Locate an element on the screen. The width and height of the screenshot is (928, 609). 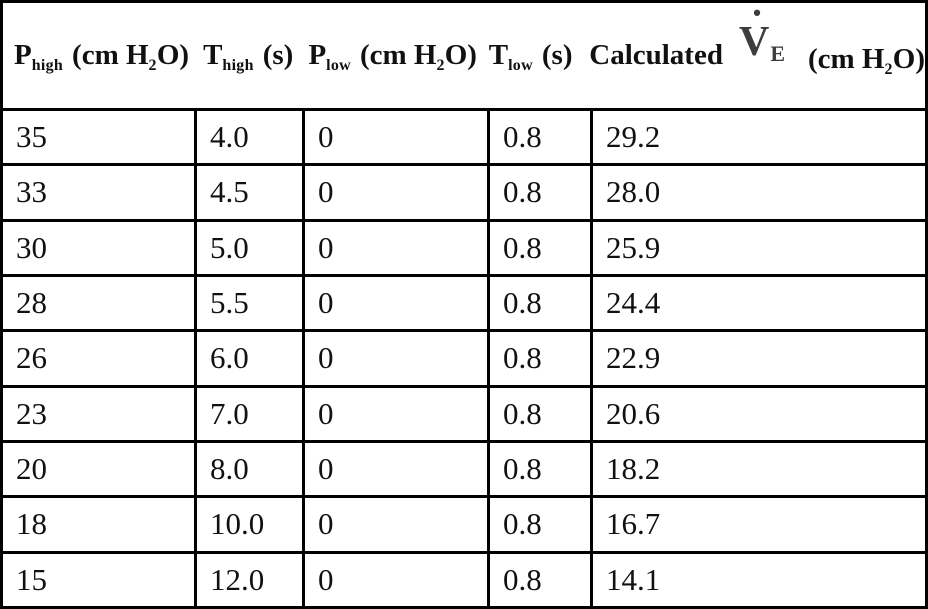
cell-r4-c1: 28 is located at coordinates (100, 303).